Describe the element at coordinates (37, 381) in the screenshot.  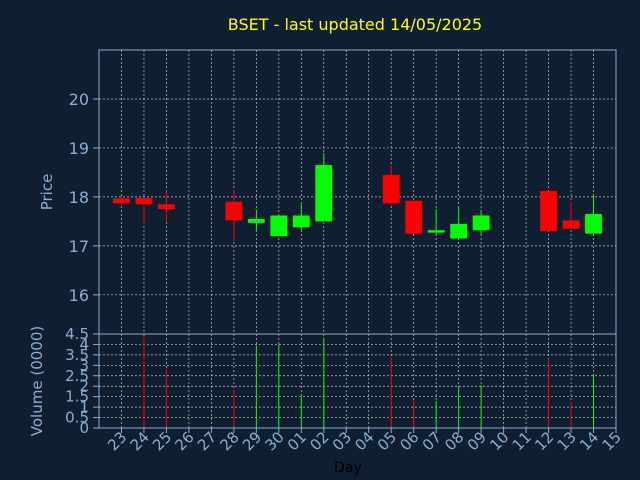
I see `volume-axis-label: Volume (0000)` at that location.